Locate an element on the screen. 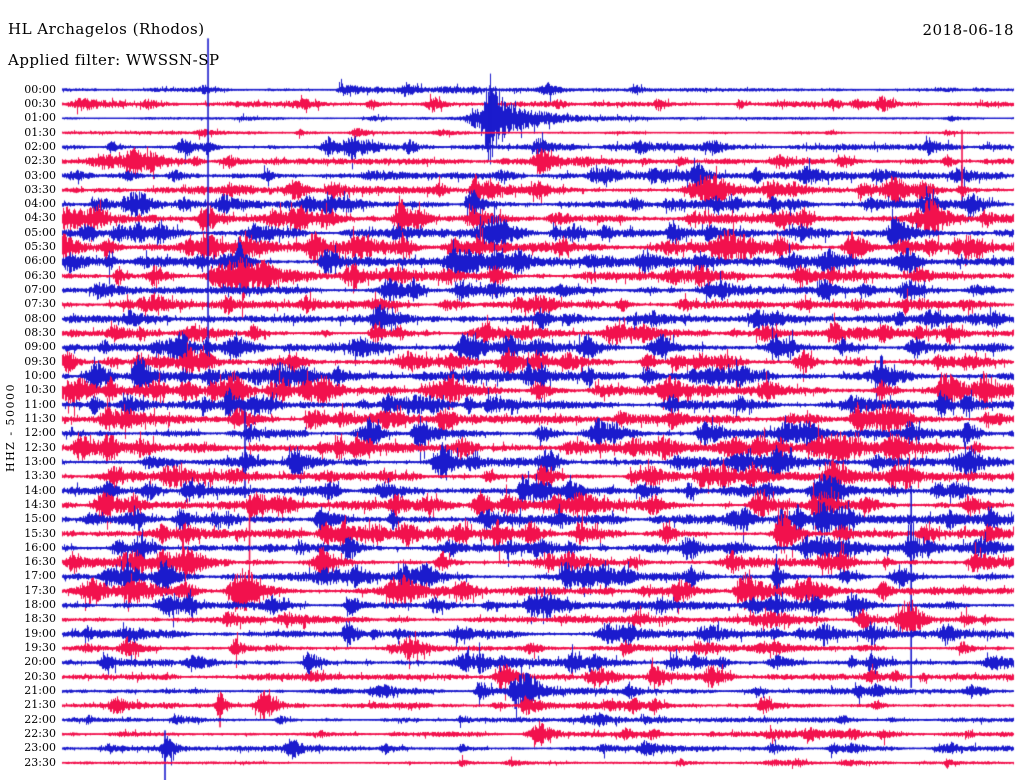  time-label: 07:30 is located at coordinates (40, 304).